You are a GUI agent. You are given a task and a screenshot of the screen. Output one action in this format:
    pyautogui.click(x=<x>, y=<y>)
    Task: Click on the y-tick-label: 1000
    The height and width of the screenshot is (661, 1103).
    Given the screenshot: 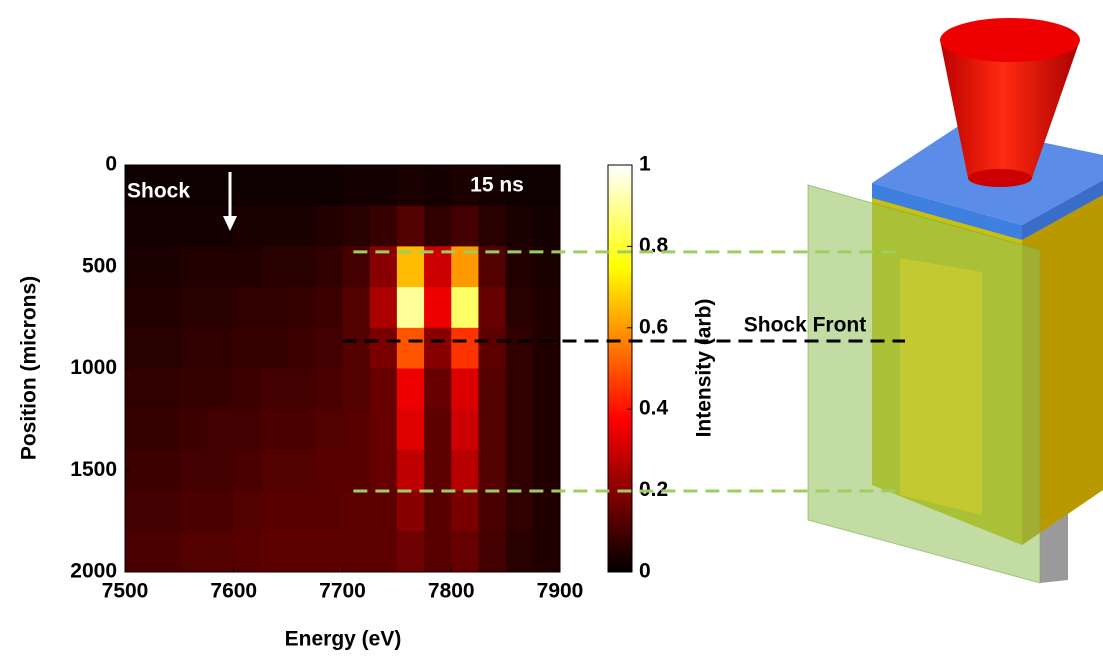 What is the action you would take?
    pyautogui.click(x=93, y=367)
    